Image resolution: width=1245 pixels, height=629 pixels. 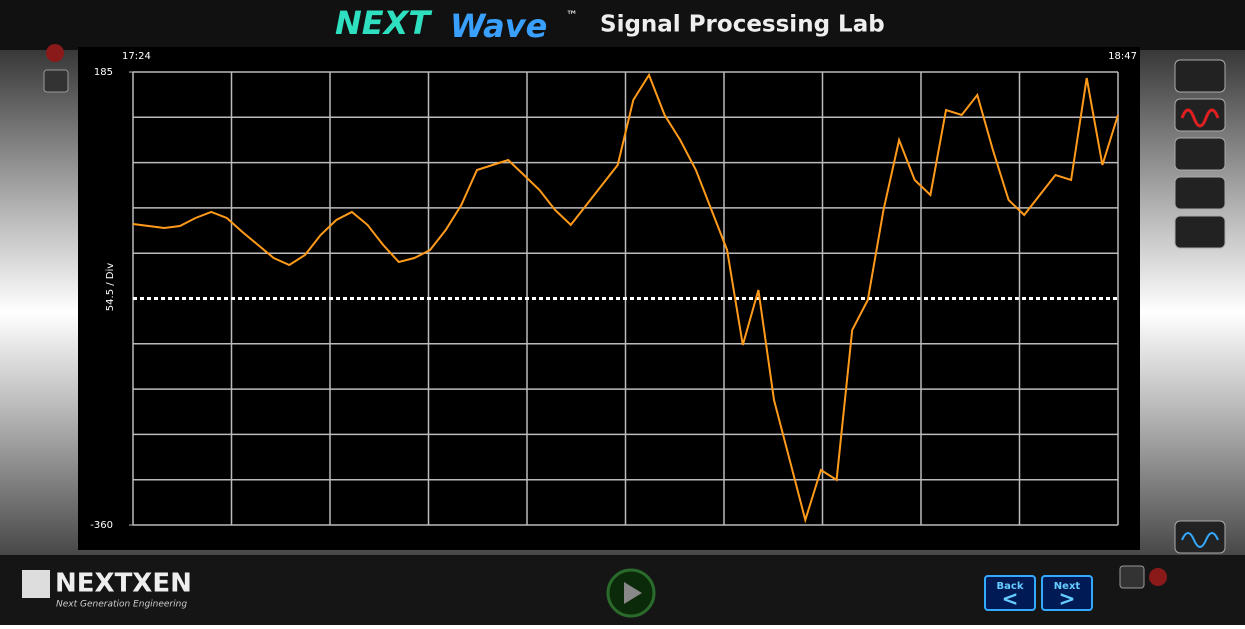 I want to click on tagline: Next Generation Engineering, so click(x=121, y=605).